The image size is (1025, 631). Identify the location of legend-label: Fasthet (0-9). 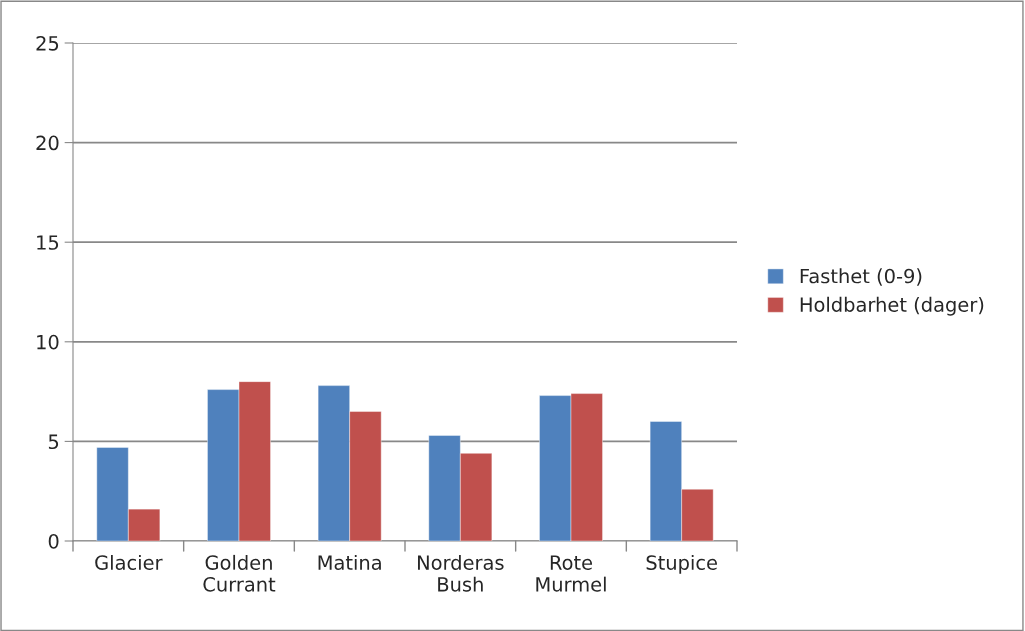
(861, 277).